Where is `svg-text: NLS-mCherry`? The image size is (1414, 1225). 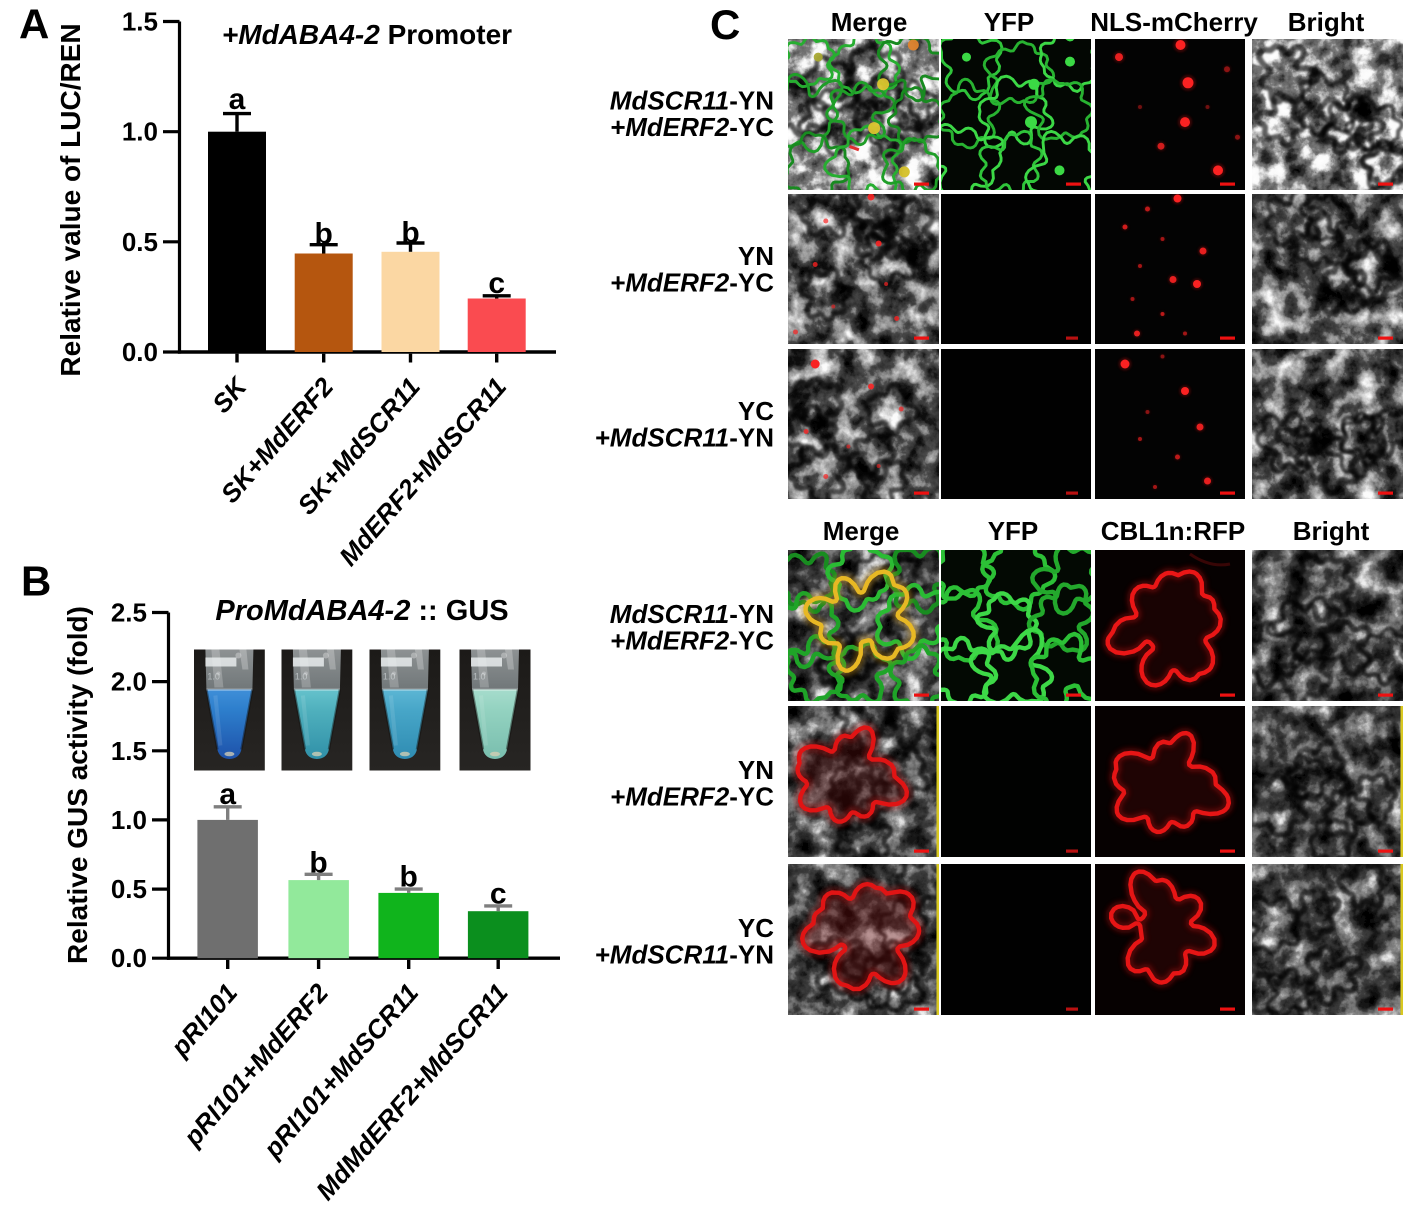 svg-text: NLS-mCherry is located at coordinates (1174, 22).